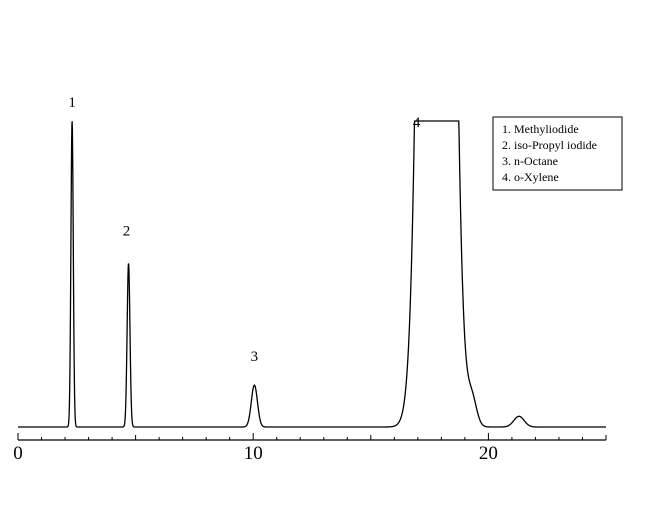 This screenshot has height=518, width=650. What do you see at coordinates (255, 357) in the screenshot?
I see `peak-label-3: 3` at bounding box center [255, 357].